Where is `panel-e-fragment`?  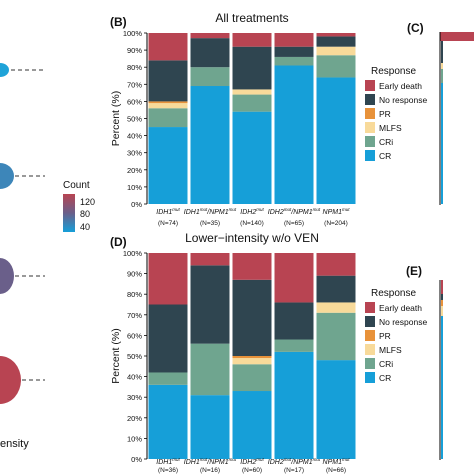
panel-e-fragment is located at coordinates (441, 370).